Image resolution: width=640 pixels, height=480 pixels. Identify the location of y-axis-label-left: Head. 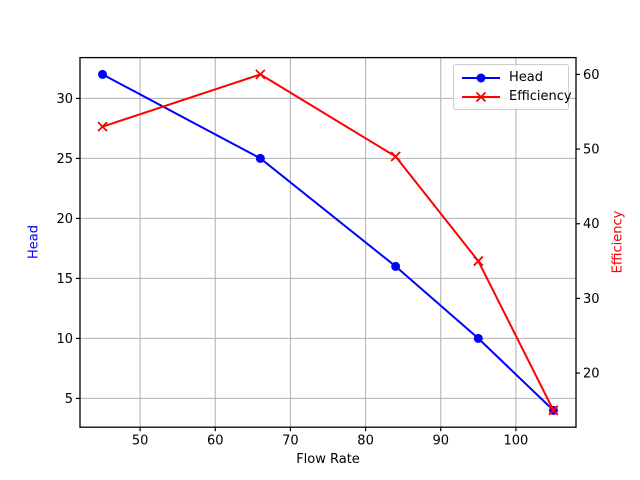
(34, 242).